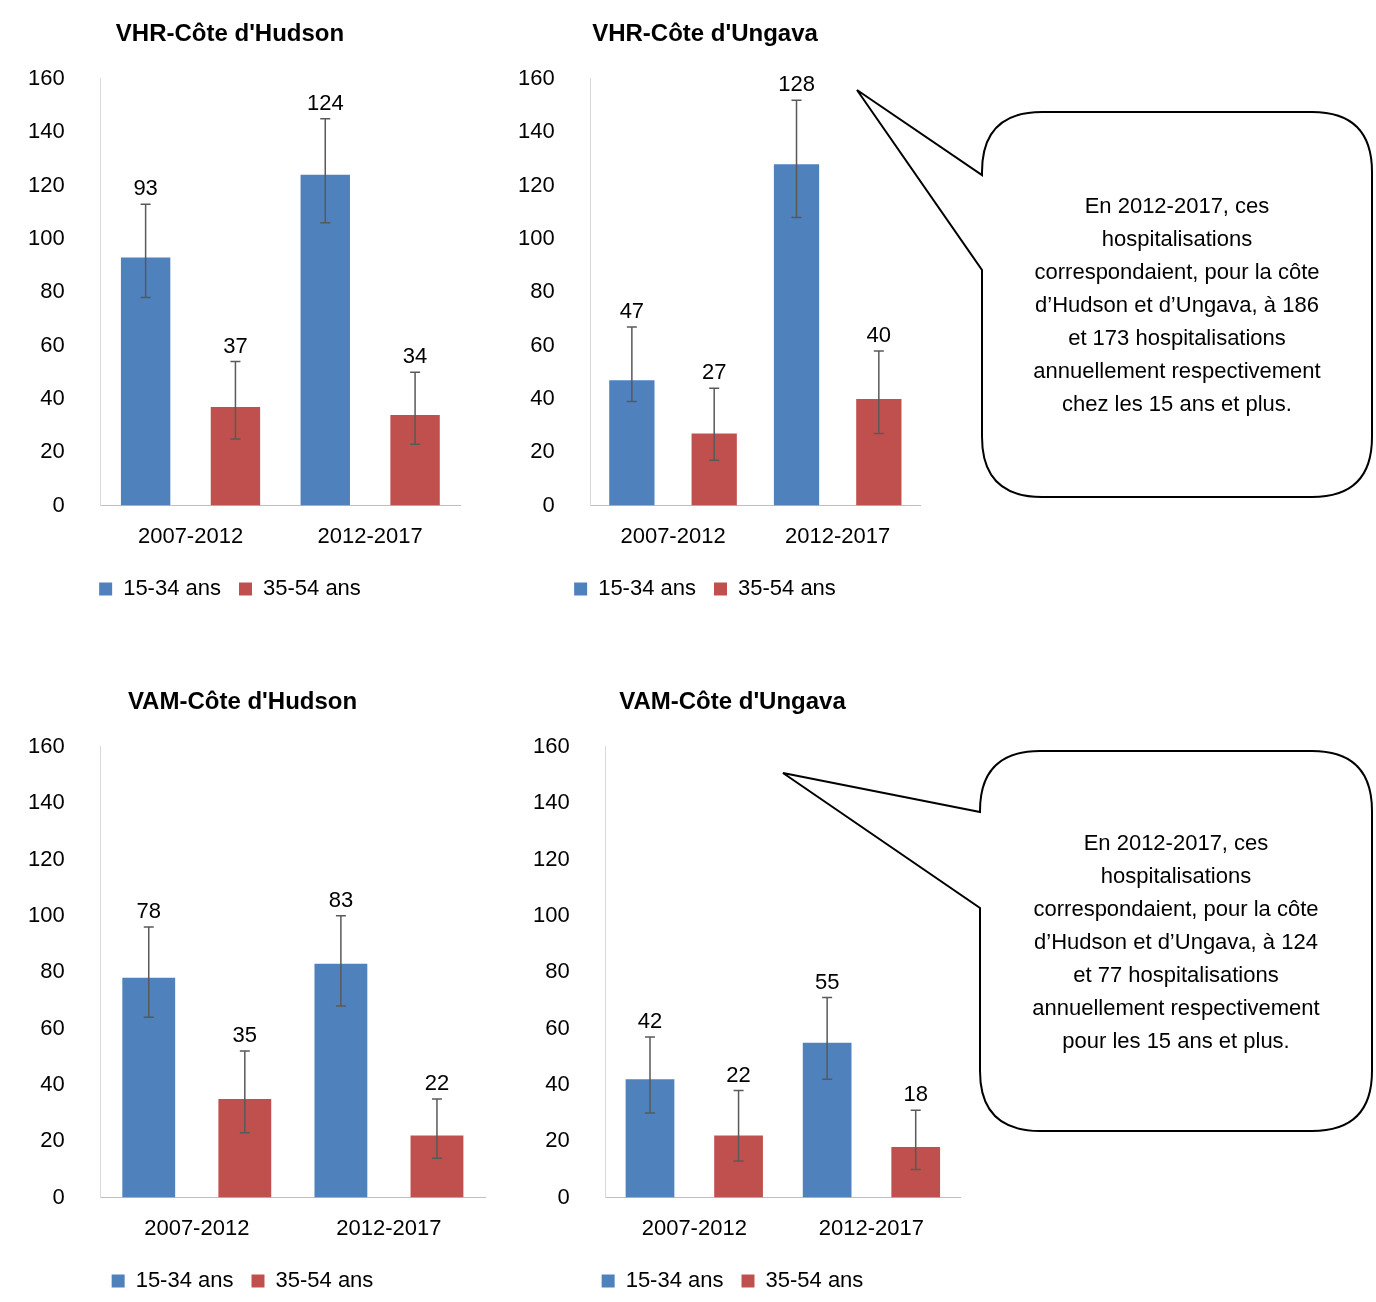 The width and height of the screenshot is (1376, 1302). What do you see at coordinates (1177, 305) in the screenshot?
I see `text: En 2012-2017, ces hospitalisations correspondaient, pour la côte d’Hudson et d’Ungava, à 186 et 173 hospitalisations annuellement respectivement chez les 15 ans et plus.` at bounding box center [1177, 305].